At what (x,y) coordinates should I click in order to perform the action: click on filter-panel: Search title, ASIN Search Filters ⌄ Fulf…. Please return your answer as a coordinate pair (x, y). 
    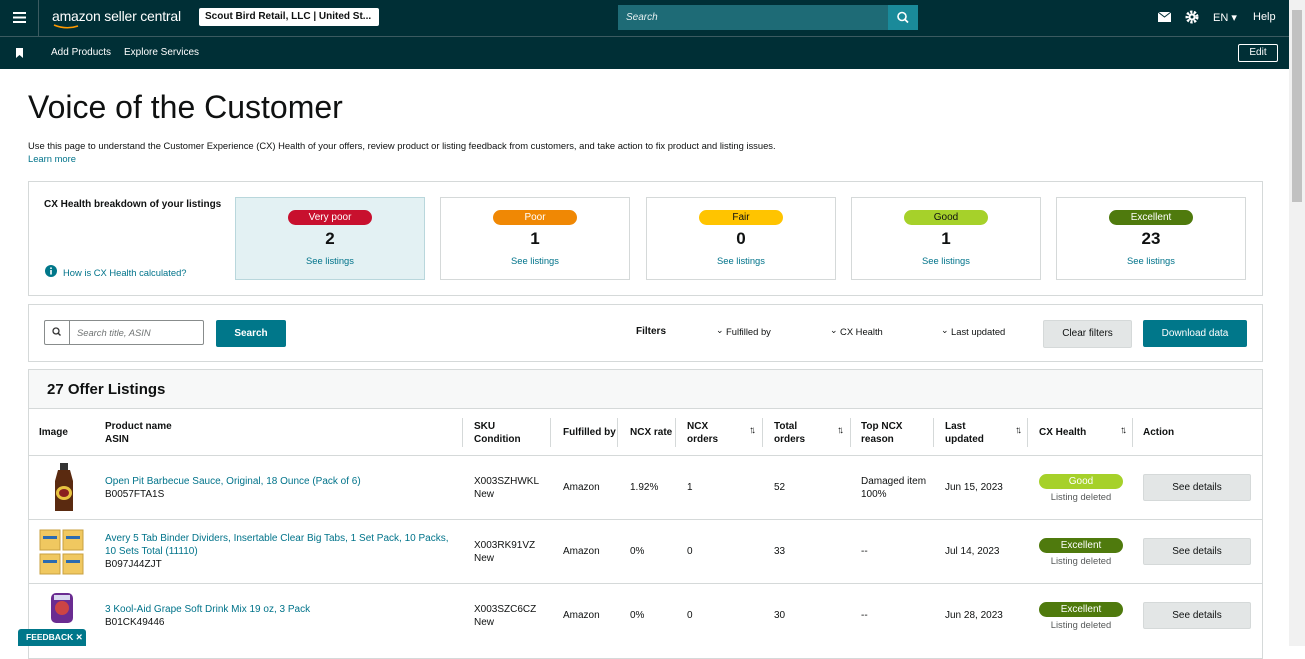
    Looking at the image, I should click on (645, 333).